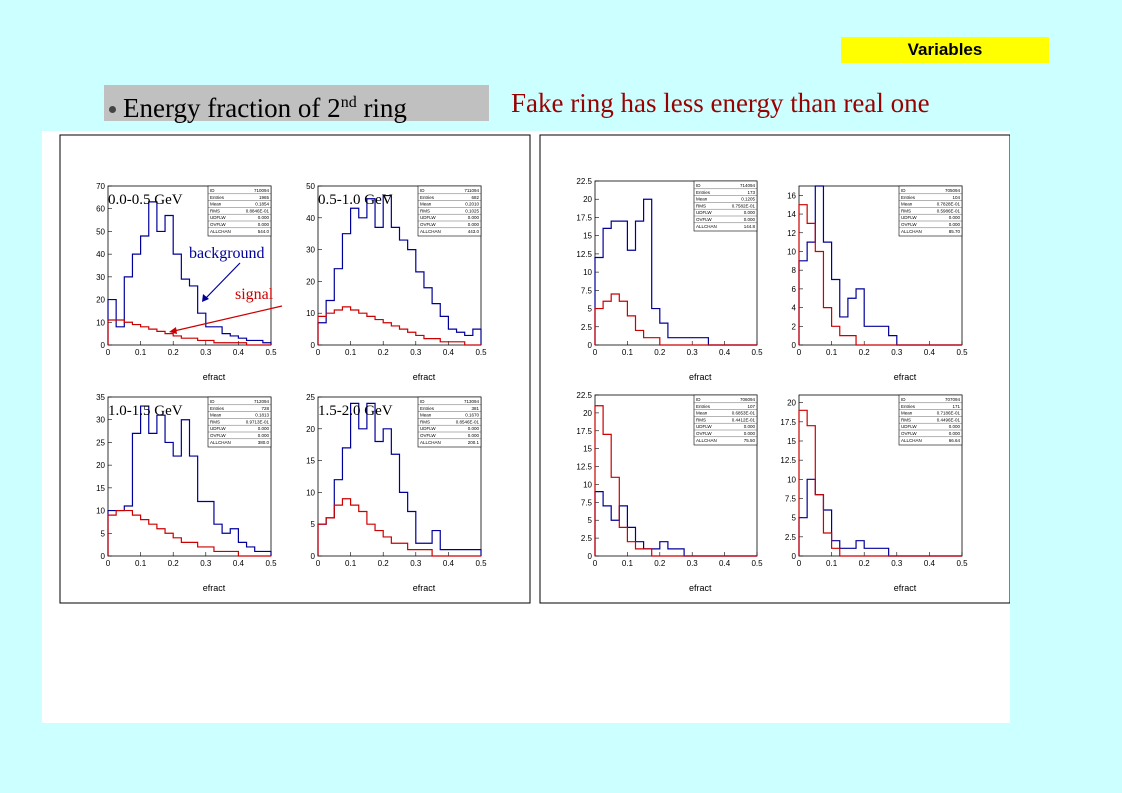 The image size is (1122, 793). What do you see at coordinates (264, 442) in the screenshot?
I see `stats-value: 380.0` at bounding box center [264, 442].